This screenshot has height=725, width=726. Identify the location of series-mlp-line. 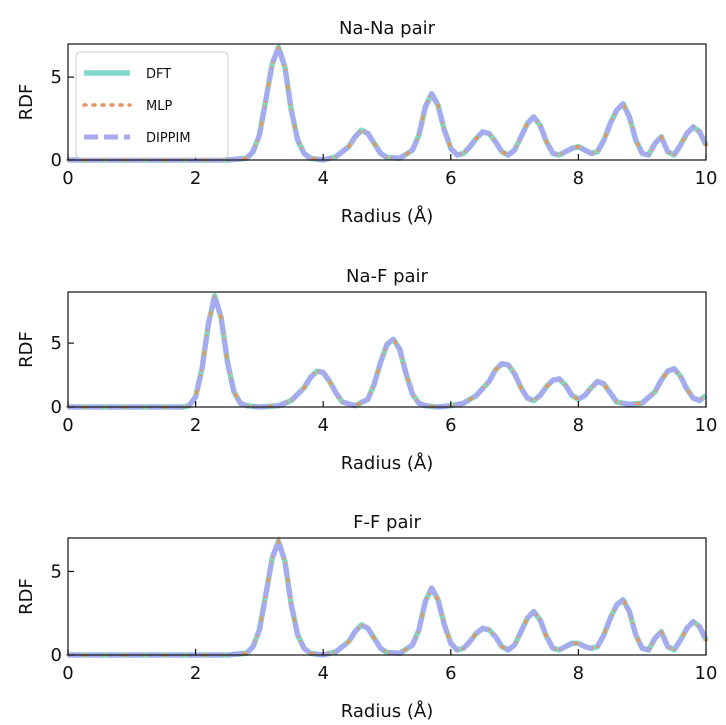
(387, 596).